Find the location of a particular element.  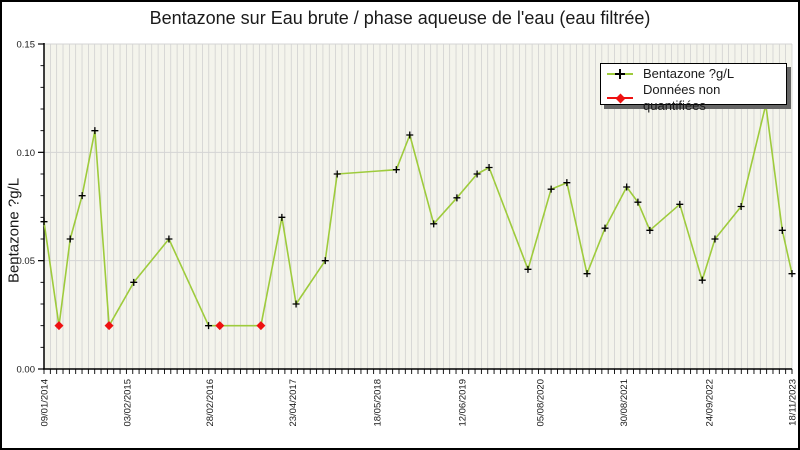

legend-item-unquantified: Données non quantifiées is located at coordinates (693, 98).